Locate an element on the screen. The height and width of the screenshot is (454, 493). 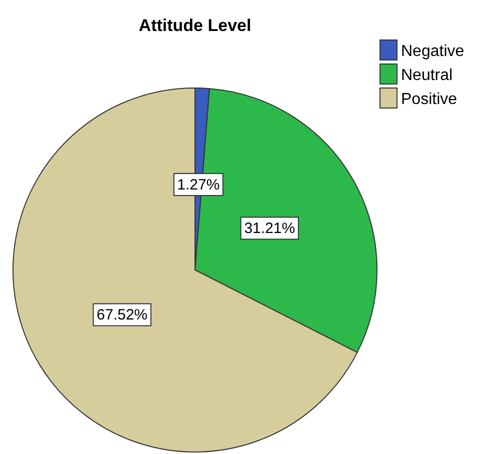
legend-label: Negative is located at coordinates (432, 51).